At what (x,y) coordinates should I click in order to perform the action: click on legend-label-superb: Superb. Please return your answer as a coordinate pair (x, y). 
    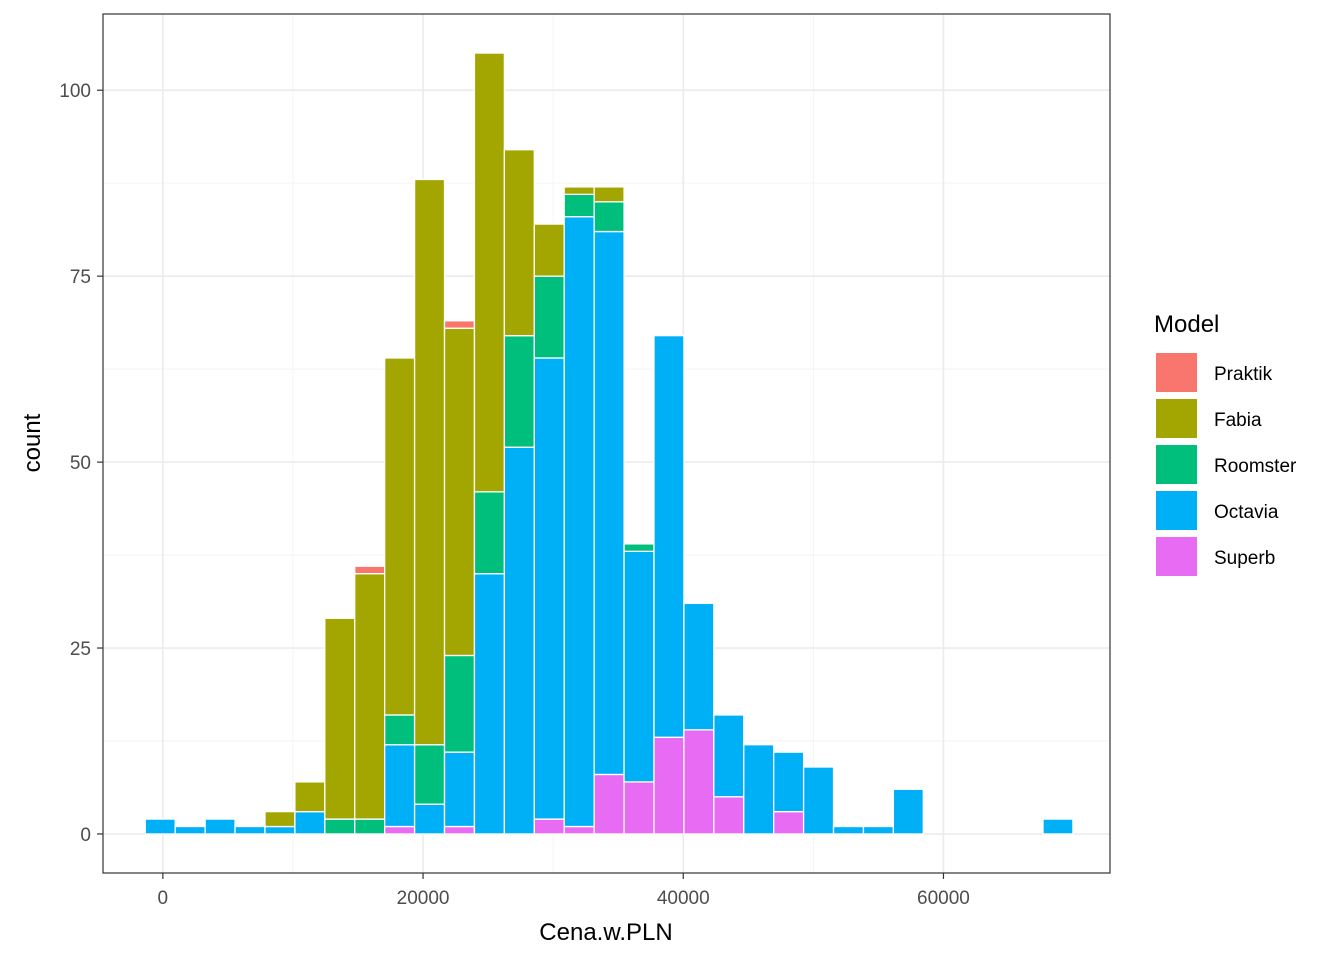
    Looking at the image, I should click on (1244, 558).